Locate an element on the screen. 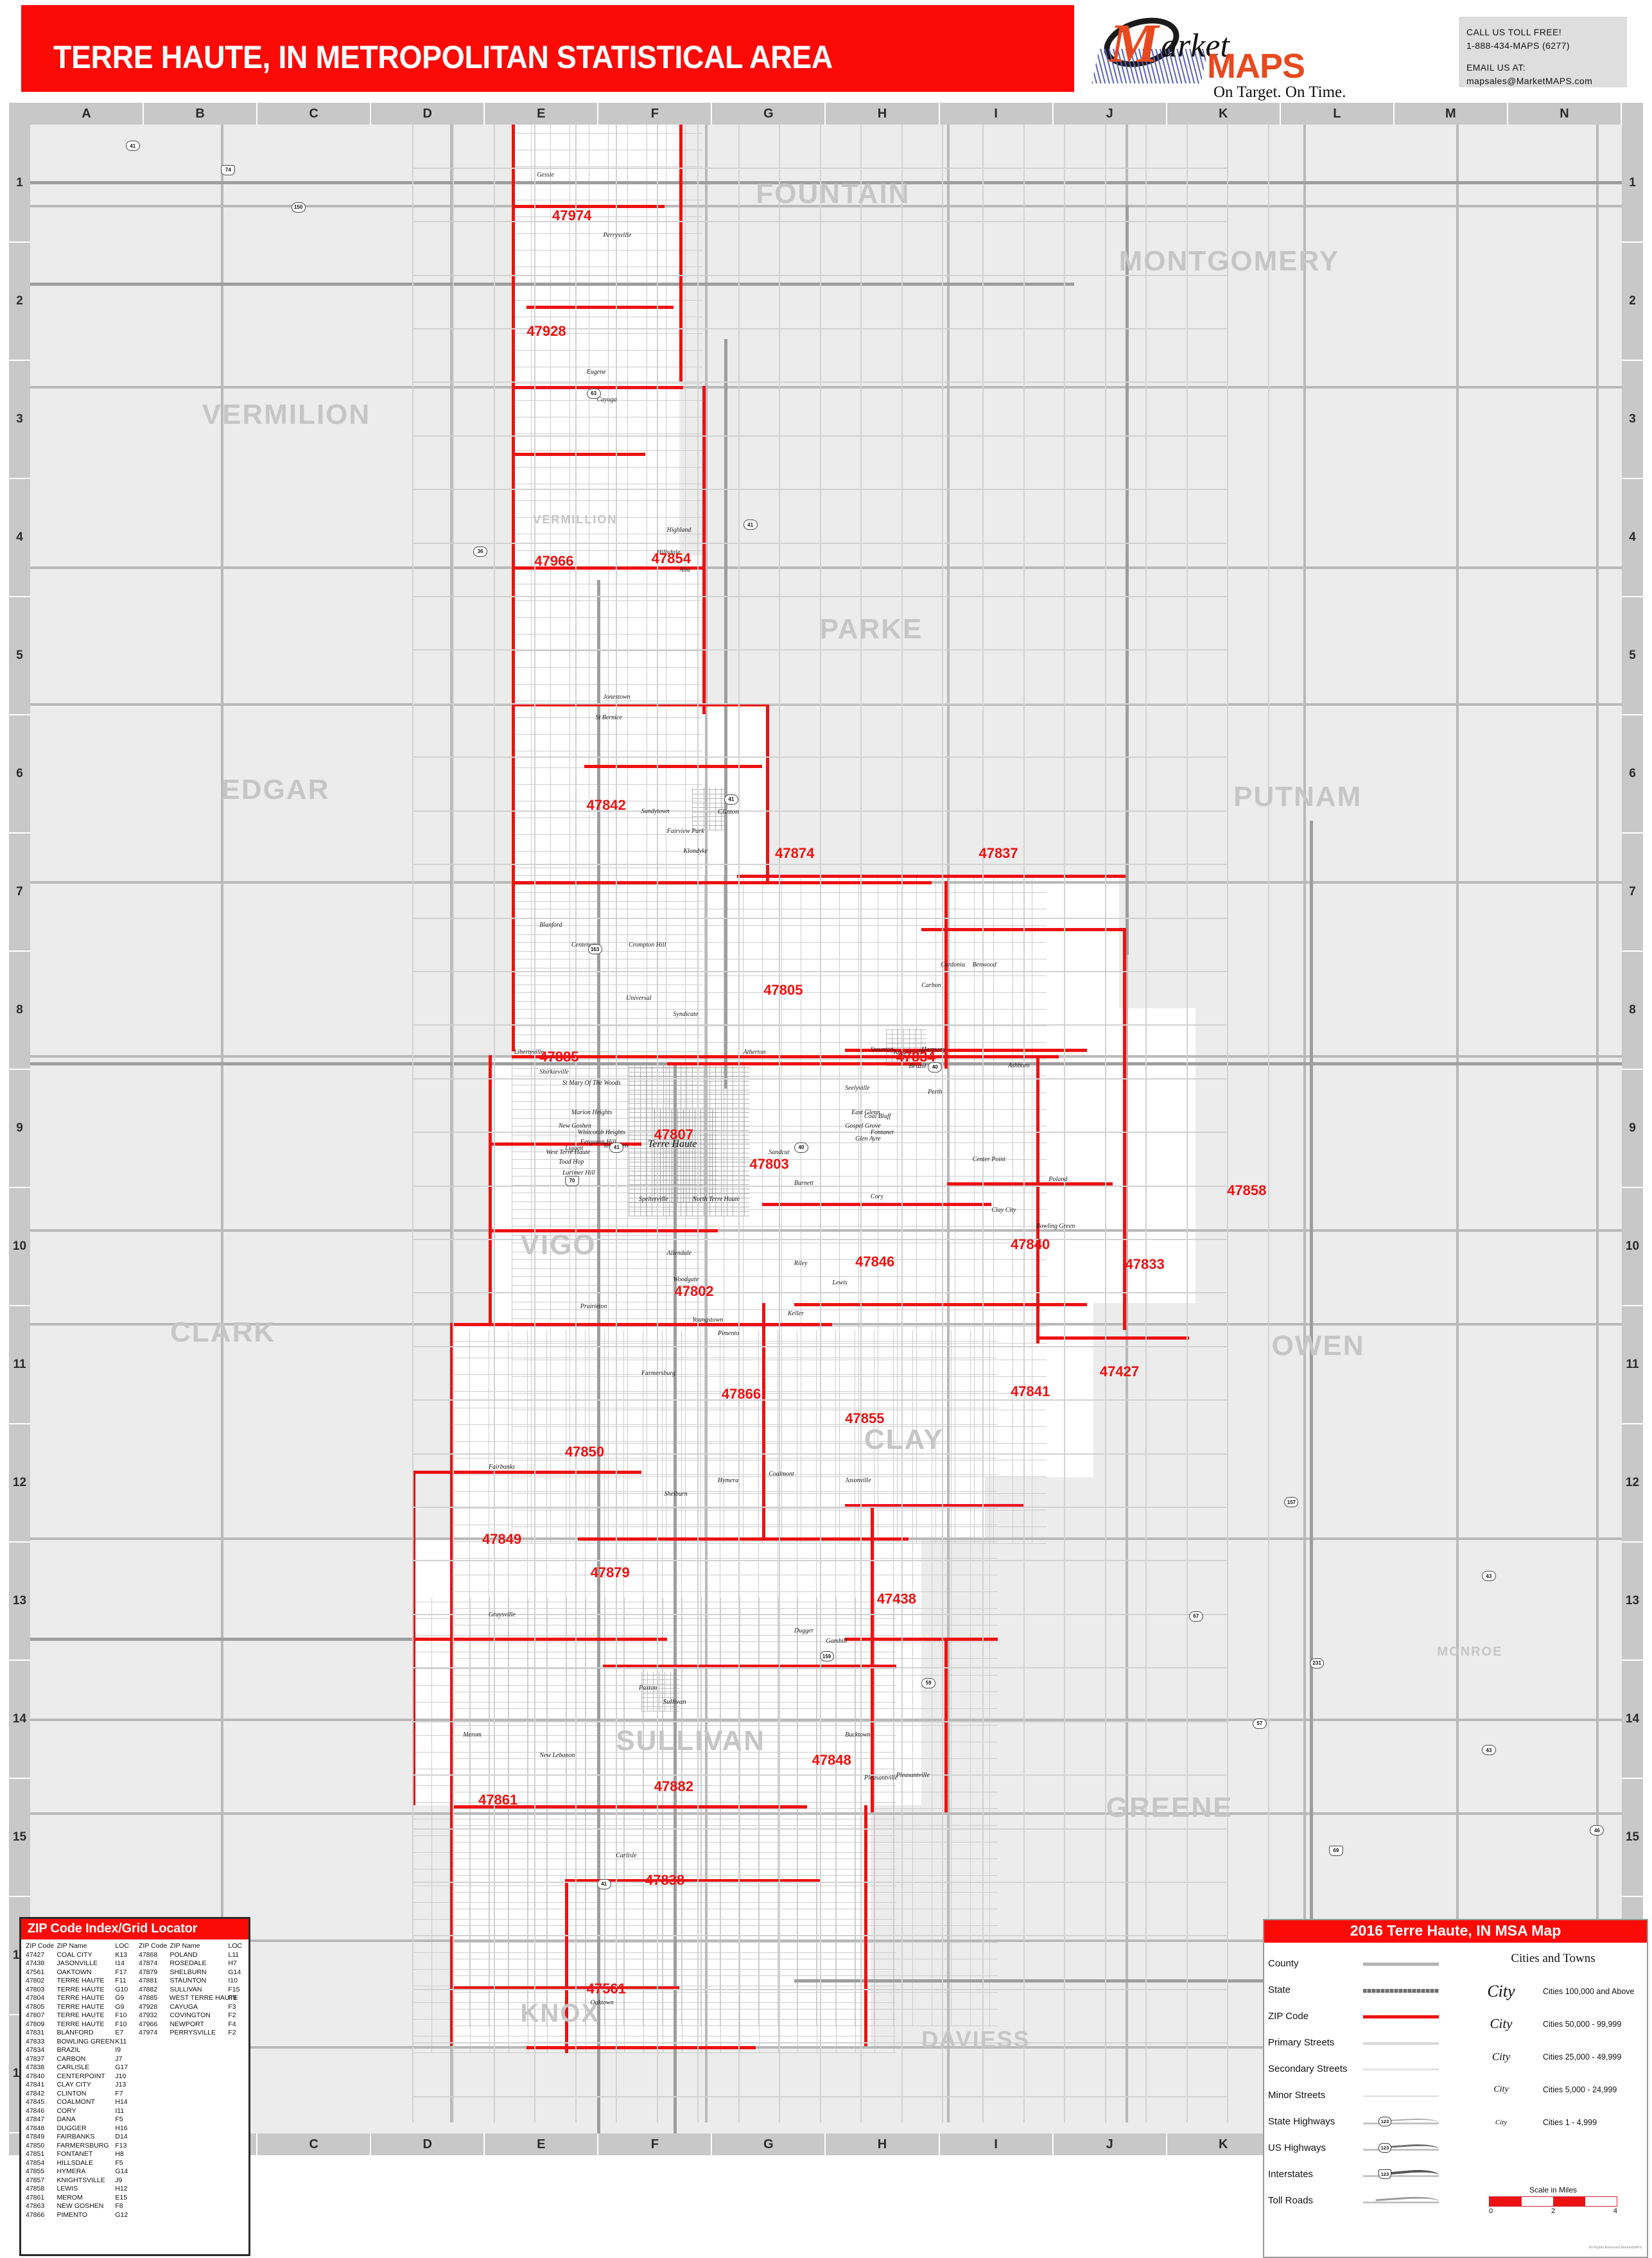 The height and width of the screenshot is (2258, 1652). zip-index-loc: E7 is located at coordinates (120, 2032).